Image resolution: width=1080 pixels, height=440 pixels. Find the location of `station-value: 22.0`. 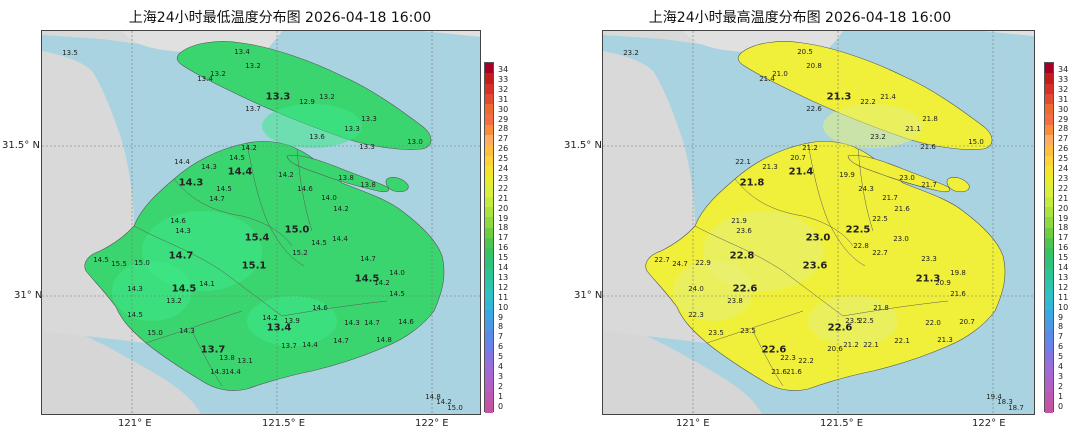

station-value: 22.0 is located at coordinates (933, 323).